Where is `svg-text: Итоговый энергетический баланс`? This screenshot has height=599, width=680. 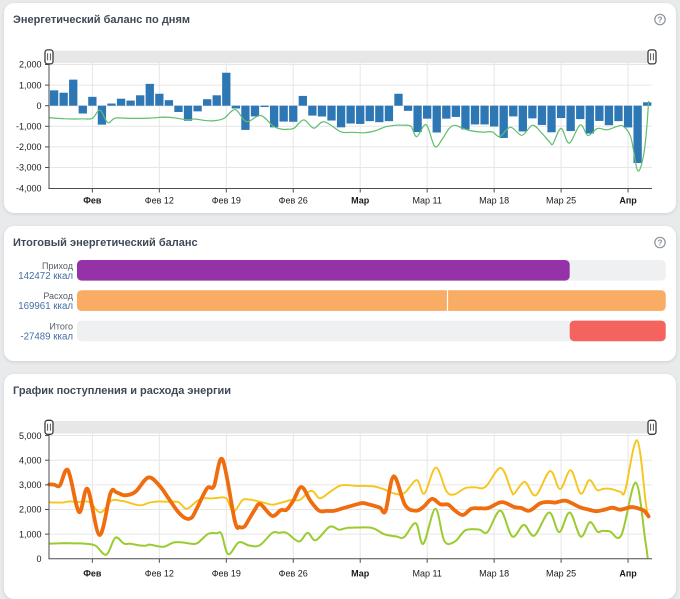 svg-text: Итоговый энергетический баланс is located at coordinates (105, 243).